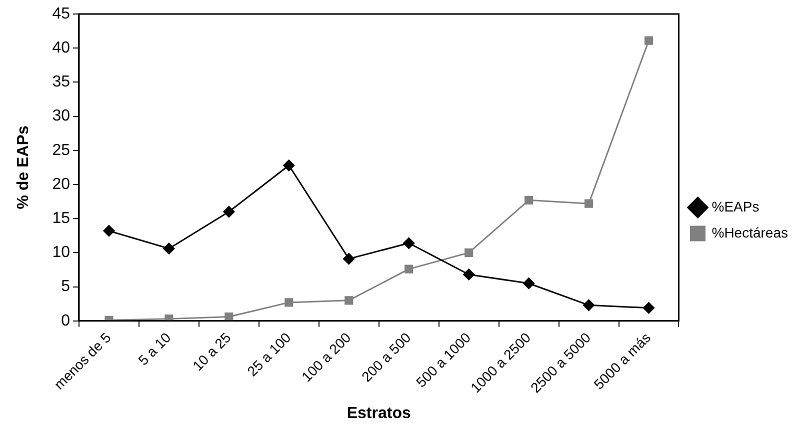 This screenshot has height=431, width=806. Describe the element at coordinates (386, 357) in the screenshot. I see `x-tick-label: 200 a 500` at that location.